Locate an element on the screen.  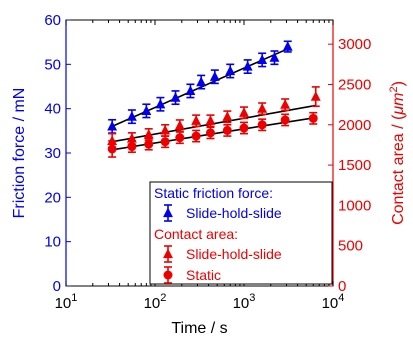
x-tick-label: 10¹ is located at coordinates (66, 302).